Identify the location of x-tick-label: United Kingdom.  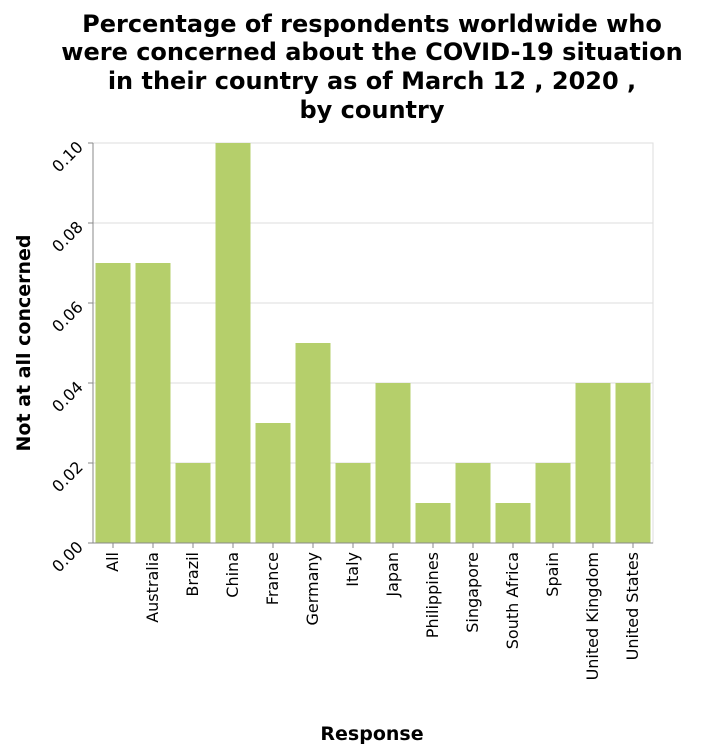
(592, 616).